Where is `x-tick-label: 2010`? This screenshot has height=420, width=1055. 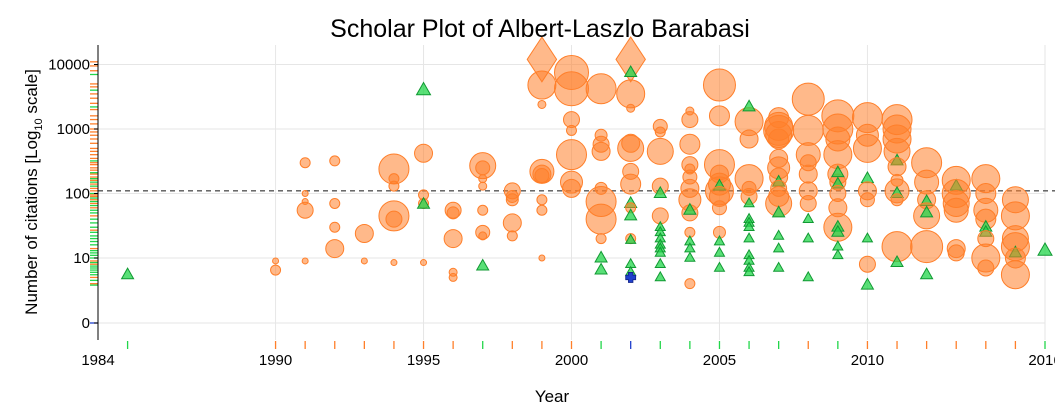 x-tick-label: 2010 is located at coordinates (867, 360).